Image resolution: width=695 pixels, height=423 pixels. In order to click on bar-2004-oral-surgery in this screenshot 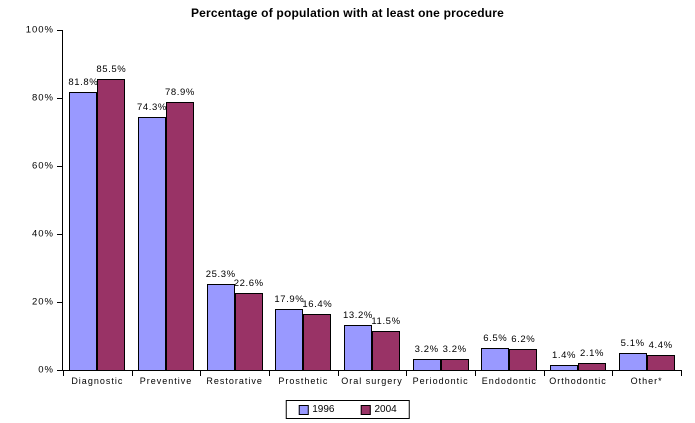, I will do `click(386, 350)`.